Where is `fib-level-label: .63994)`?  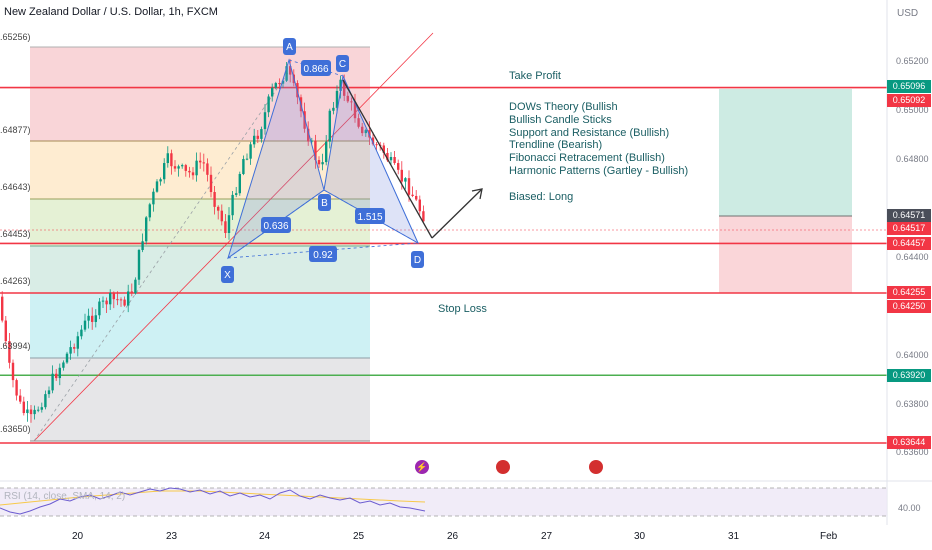
fib-level-label: .63994) is located at coordinates (15, 346).